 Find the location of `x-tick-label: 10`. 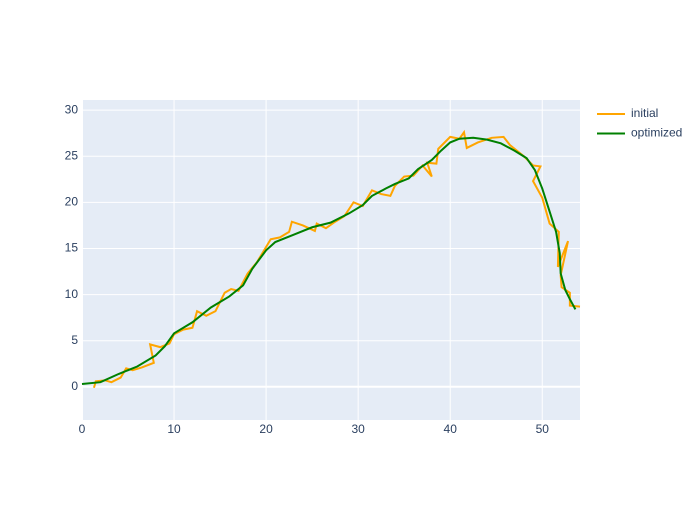

x-tick-label: 10 is located at coordinates (174, 429).